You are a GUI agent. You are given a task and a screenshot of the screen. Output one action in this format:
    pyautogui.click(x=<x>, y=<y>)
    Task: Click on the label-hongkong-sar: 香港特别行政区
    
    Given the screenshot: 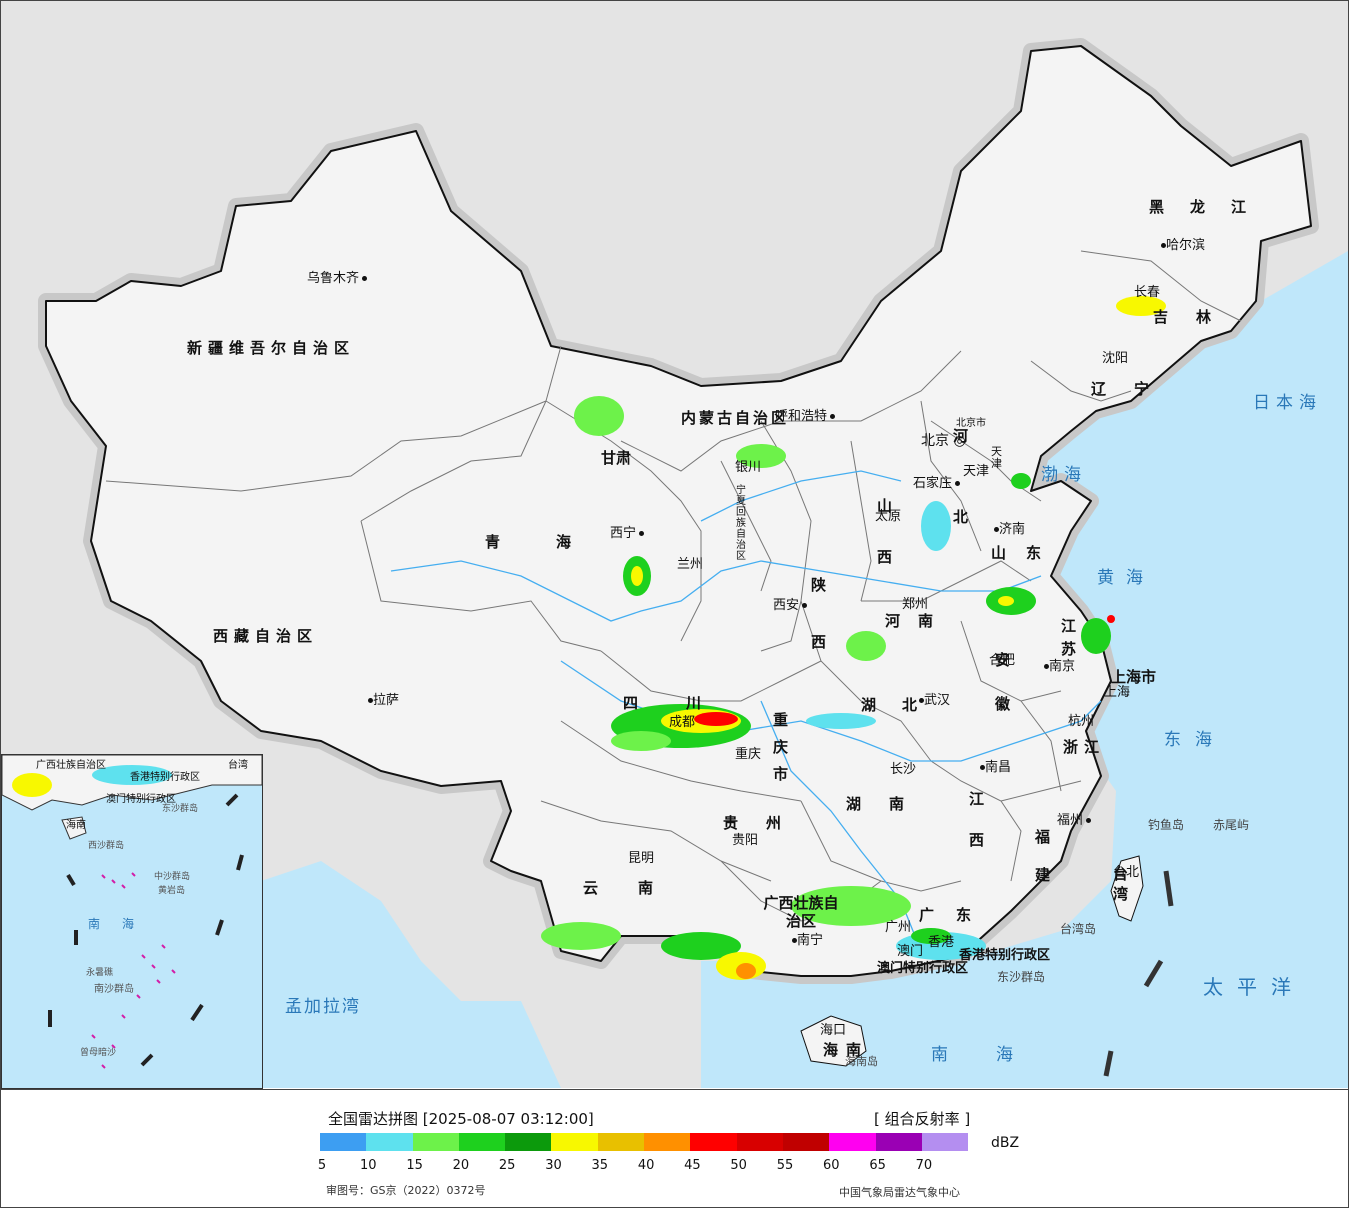 What is the action you would take?
    pyautogui.click(x=1005, y=955)
    